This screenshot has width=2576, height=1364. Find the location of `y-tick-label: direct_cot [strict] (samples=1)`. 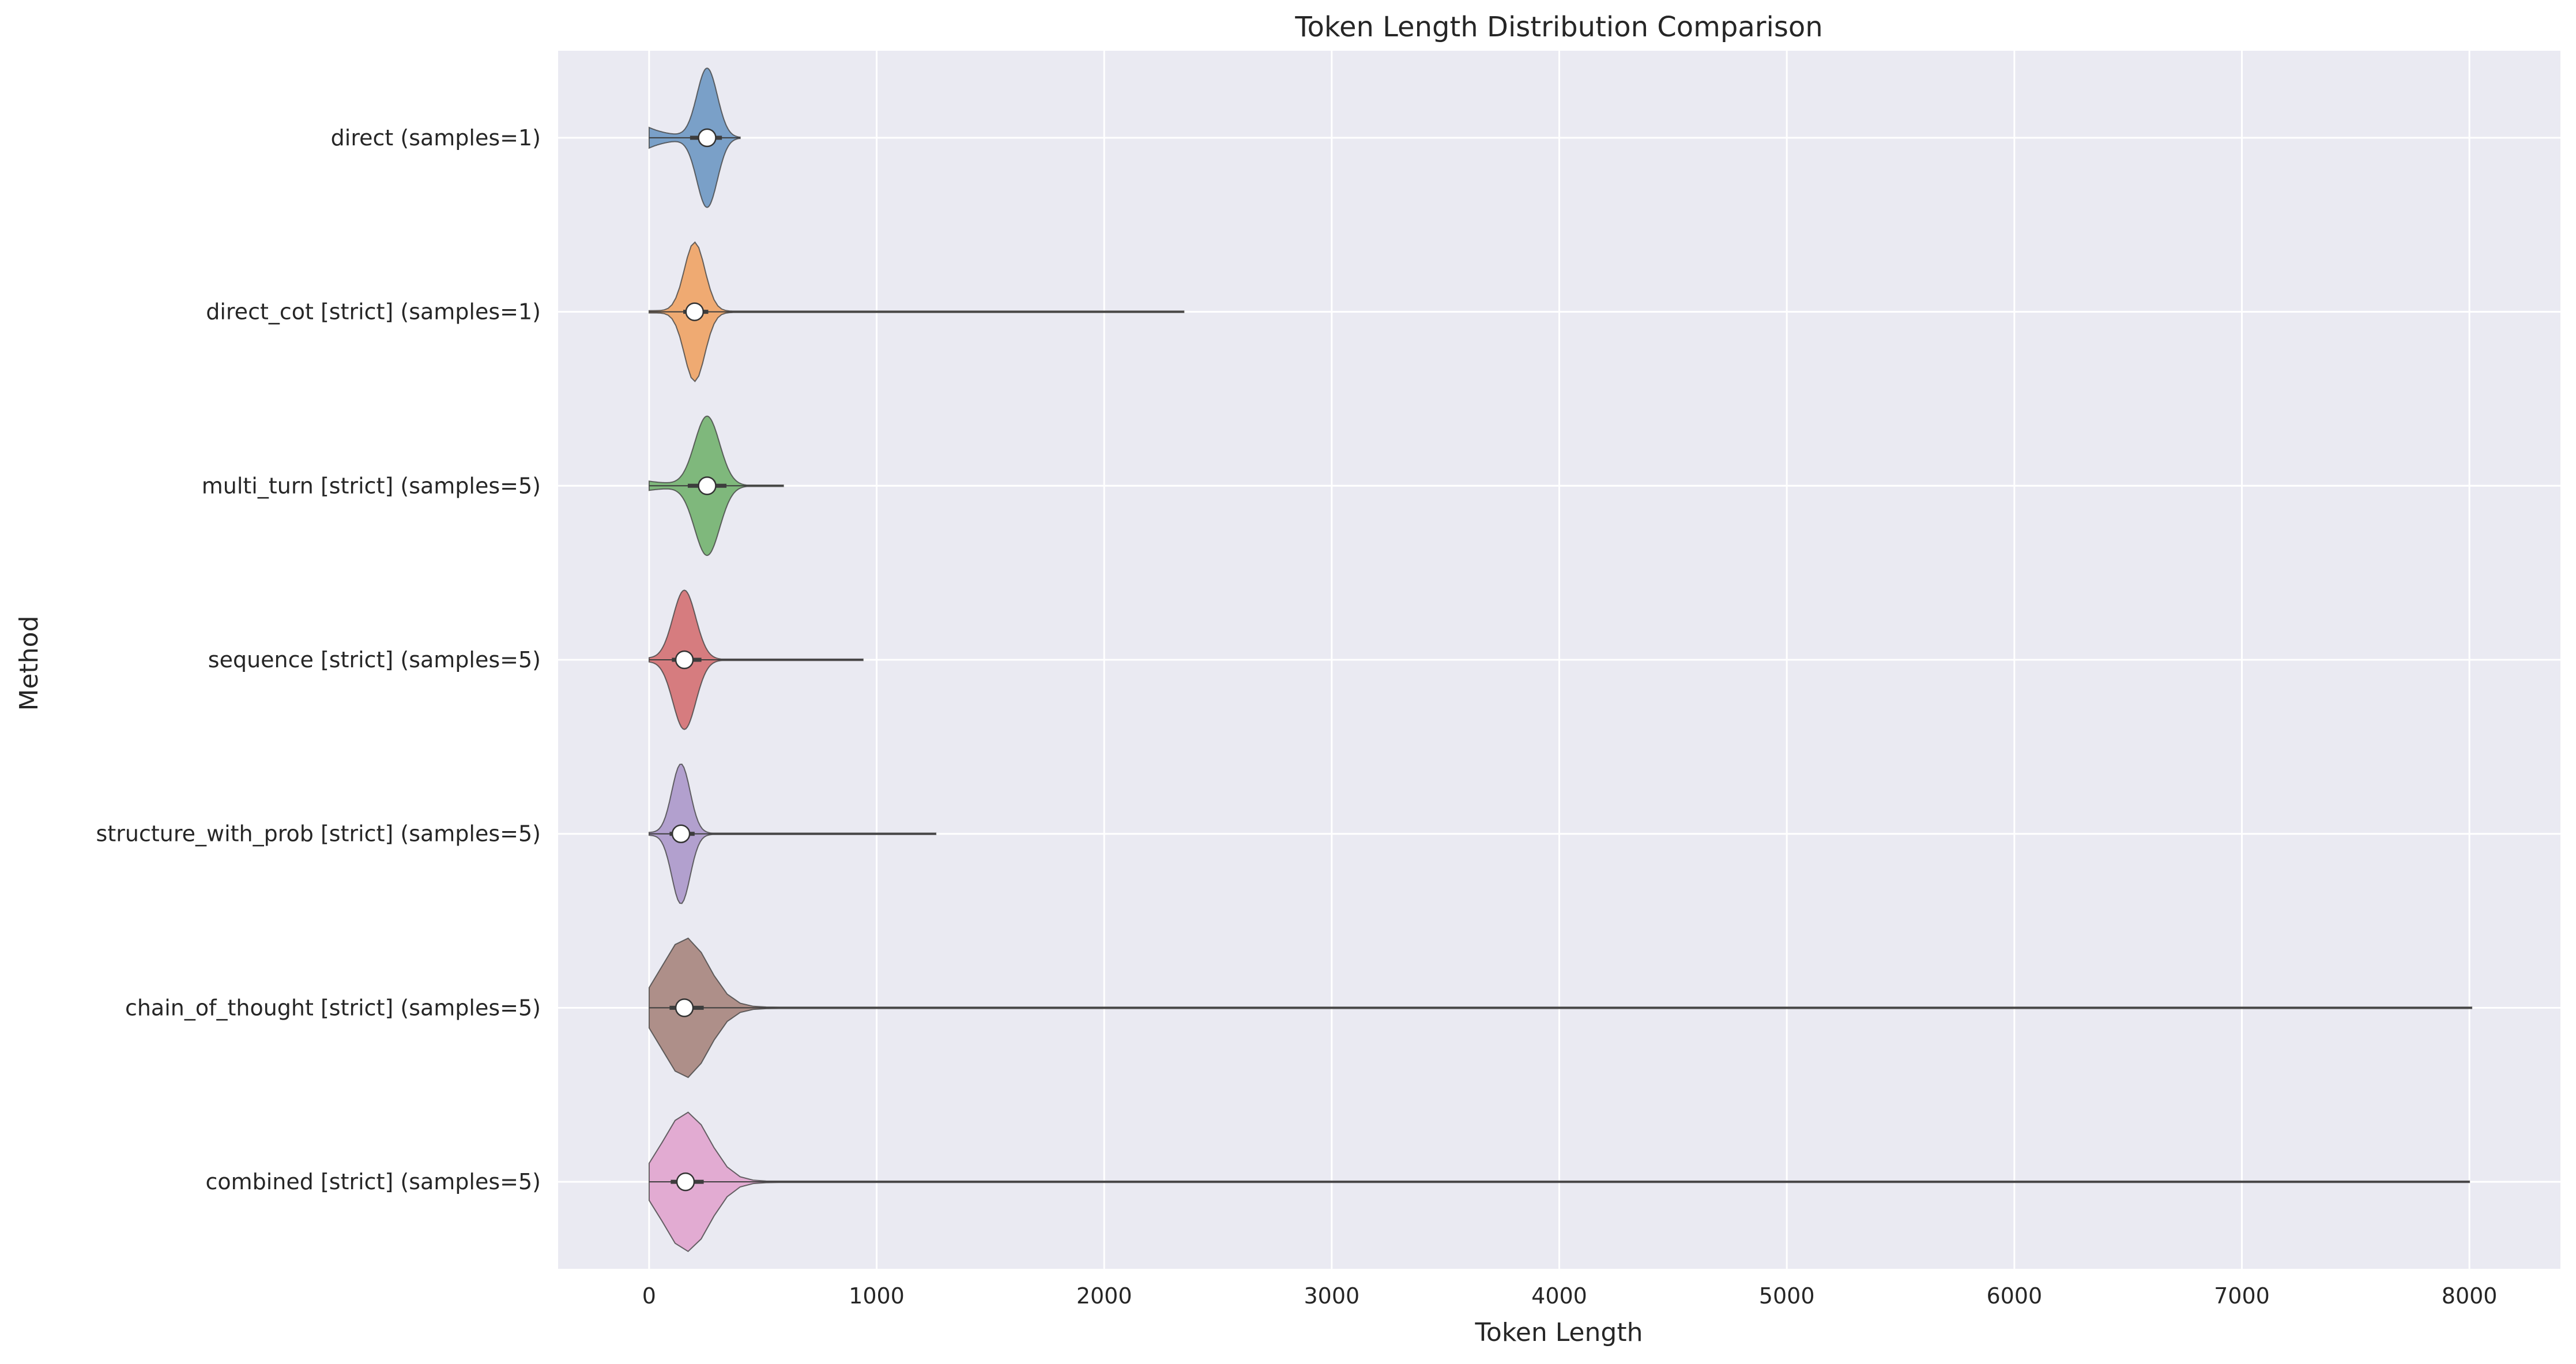

y-tick-label: direct_cot [strict] (samples=1) is located at coordinates (373, 312).